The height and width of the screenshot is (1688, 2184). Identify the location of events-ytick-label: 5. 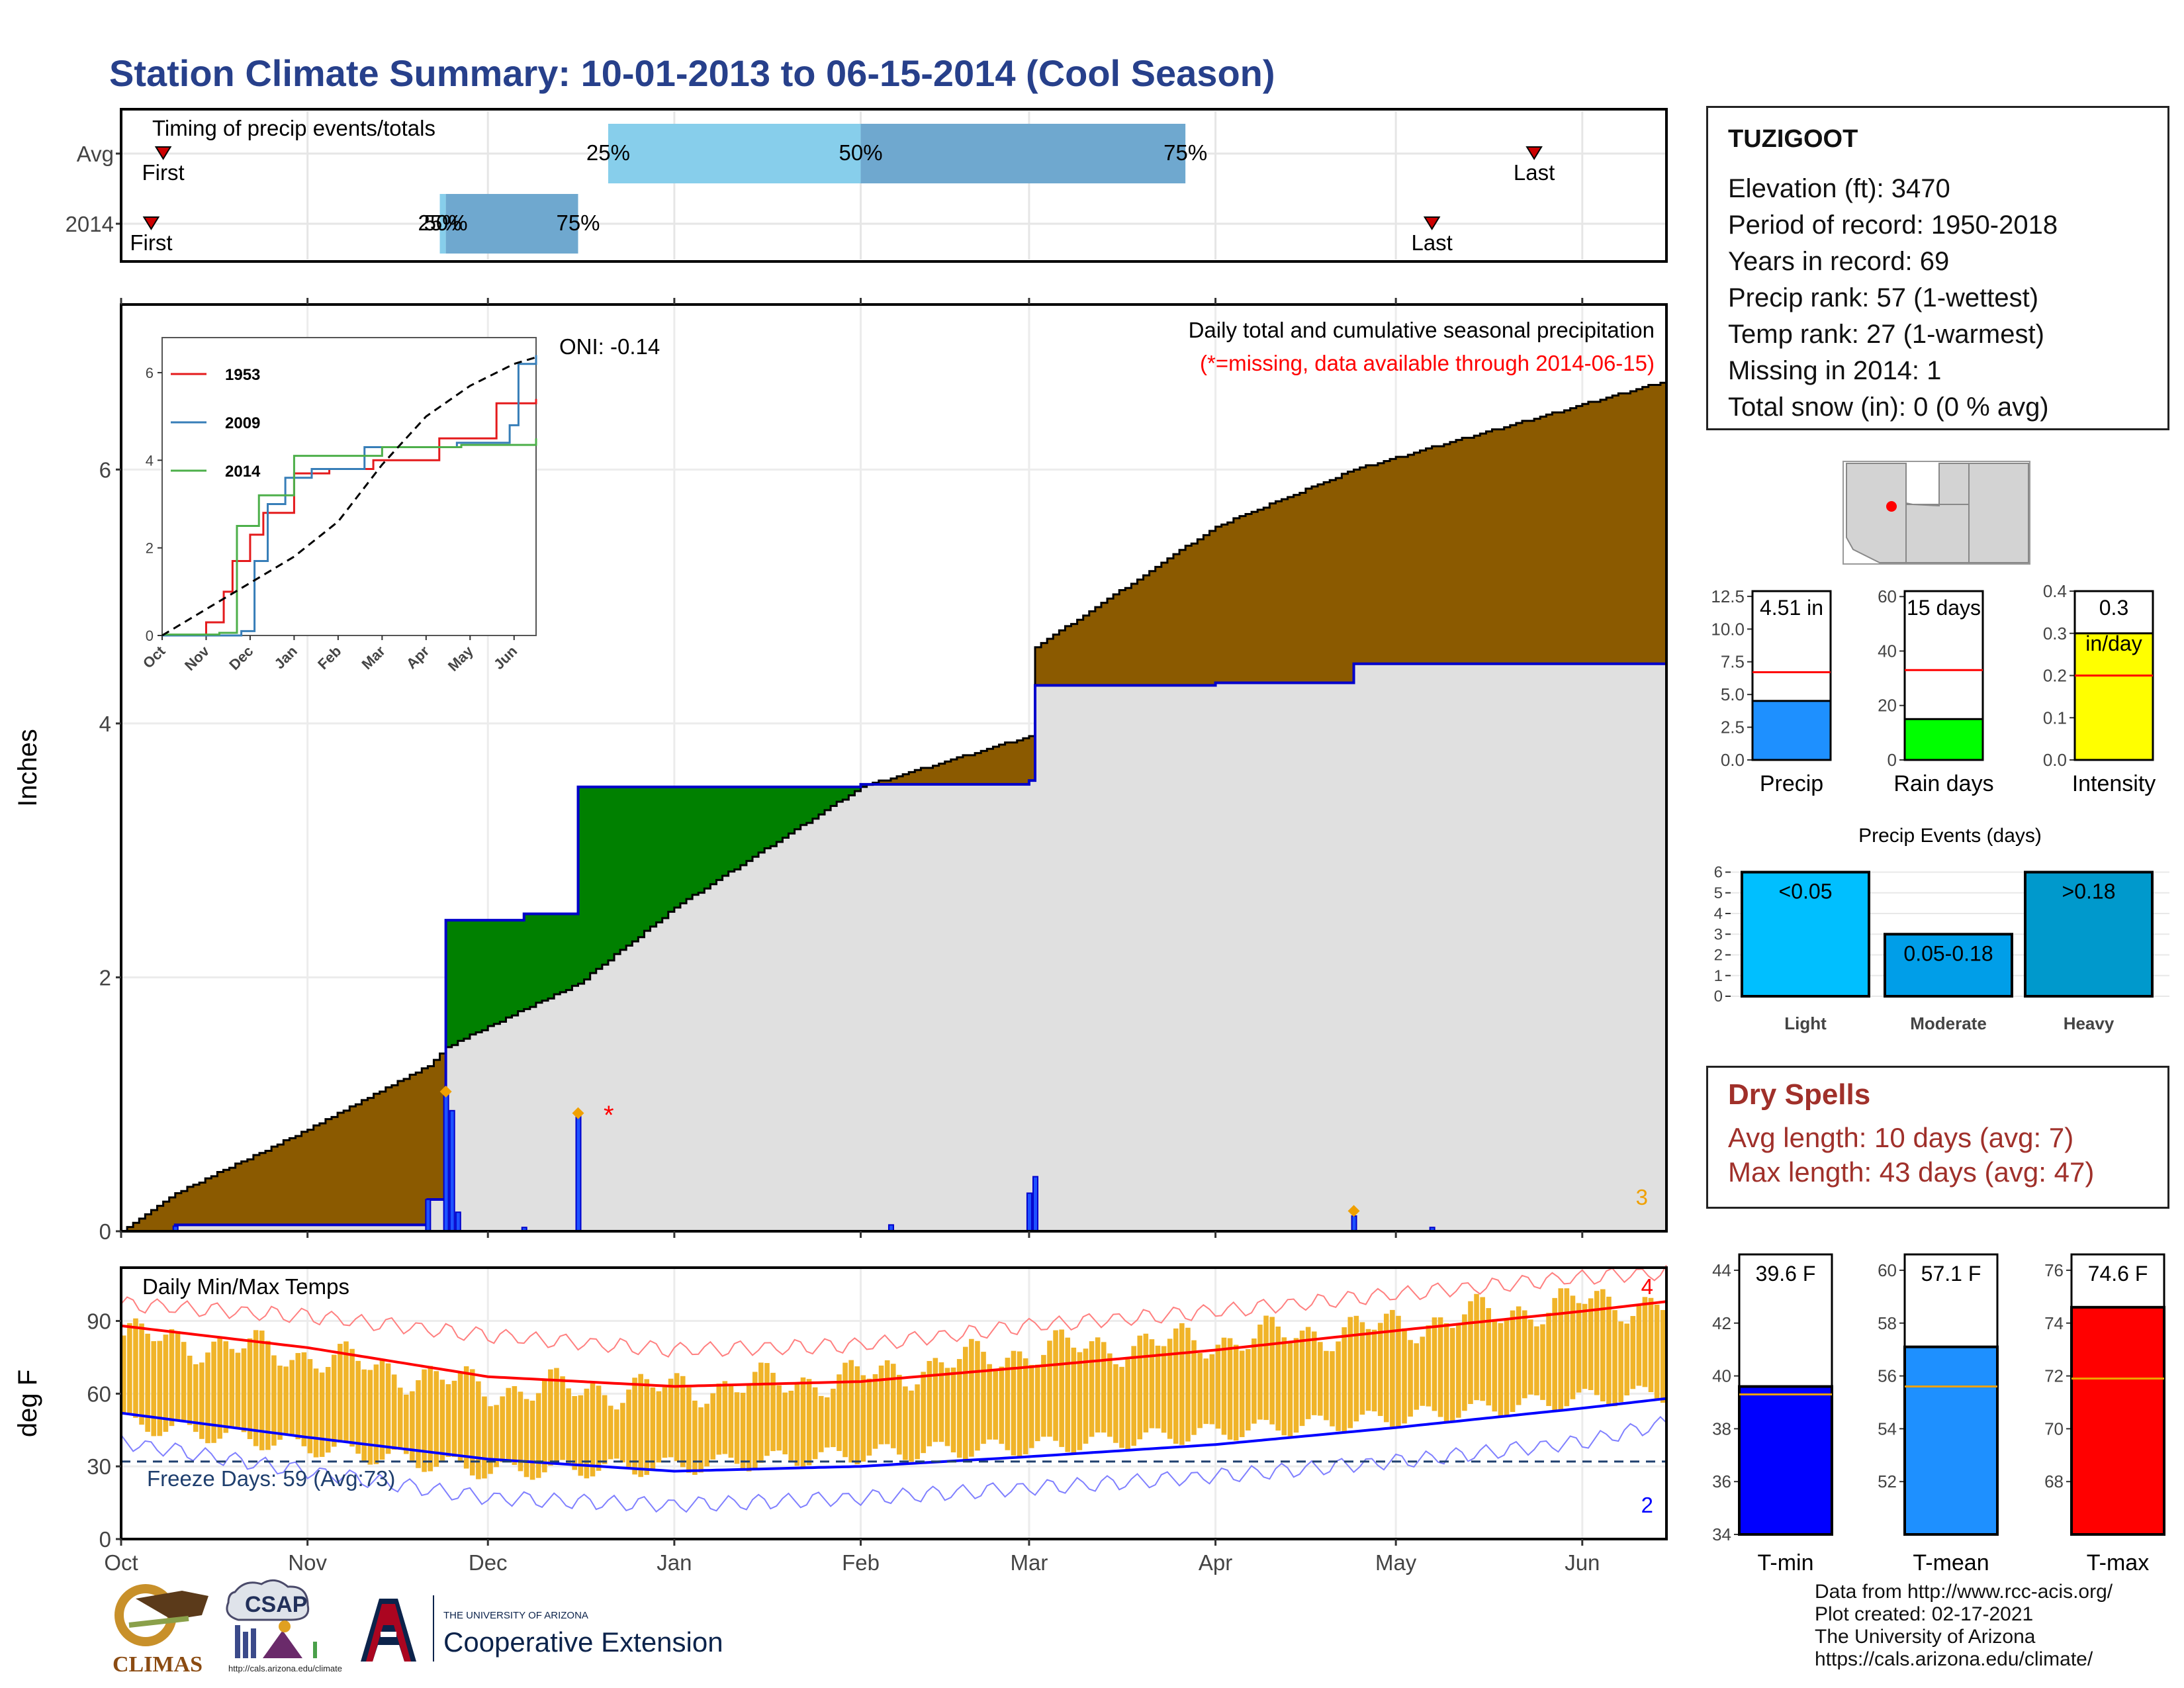
(1718, 893).